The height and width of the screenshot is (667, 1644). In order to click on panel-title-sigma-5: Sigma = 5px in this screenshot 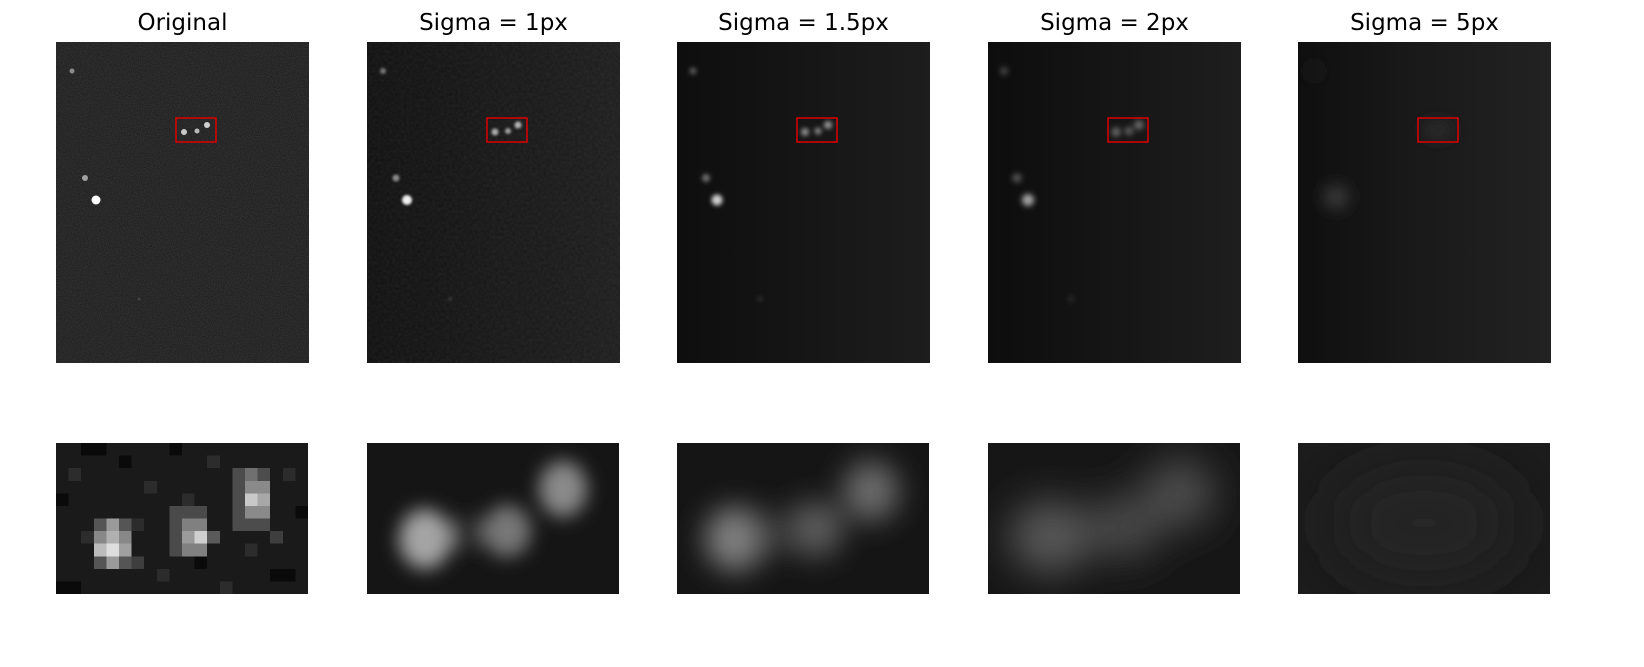, I will do `click(1424, 23)`.